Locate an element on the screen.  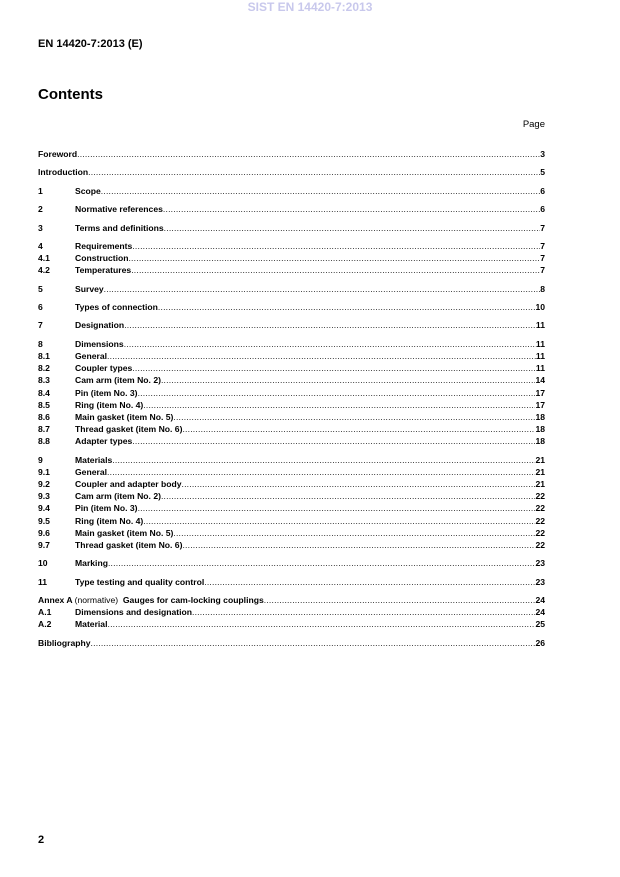
toc-entry: 8.8 Adapter types 18 is located at coordinates (291, 442).